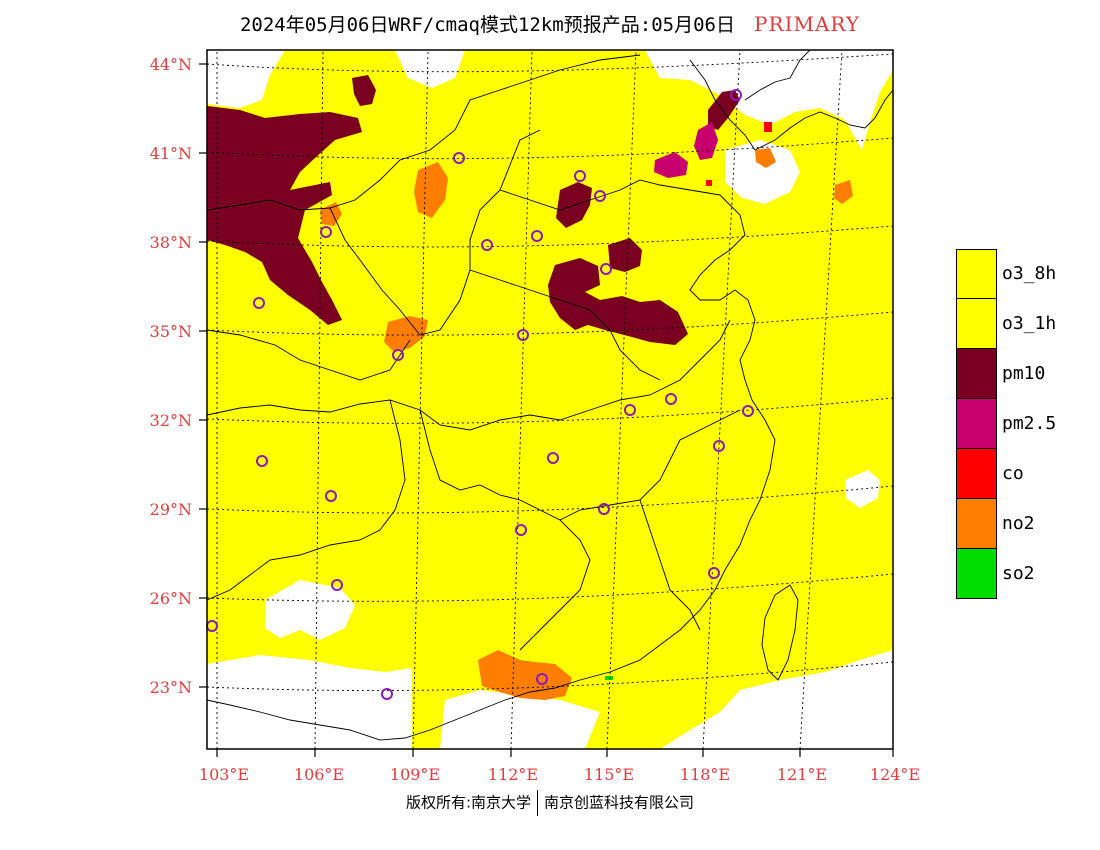 Image resolution: width=1100 pixels, height=850 pixels. I want to click on pm25-bohai-north, so click(671, 165).